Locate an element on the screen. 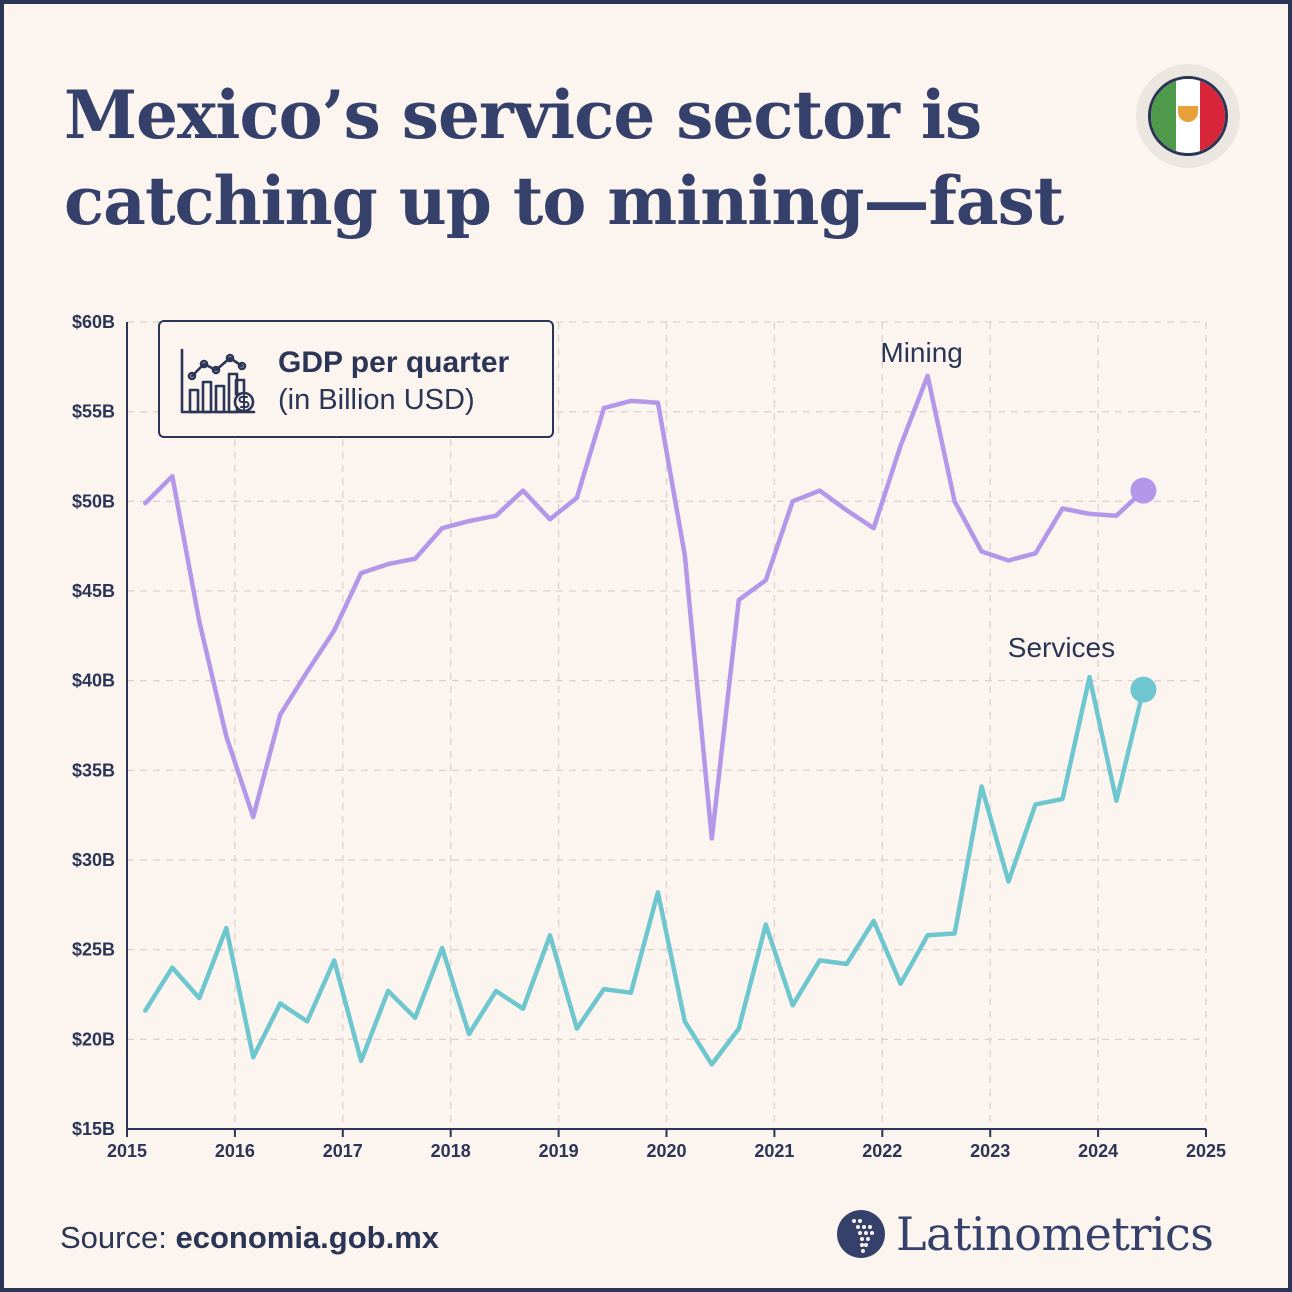 The image size is (1292, 1292). y-tick-label: $50B is located at coordinates (93, 501).